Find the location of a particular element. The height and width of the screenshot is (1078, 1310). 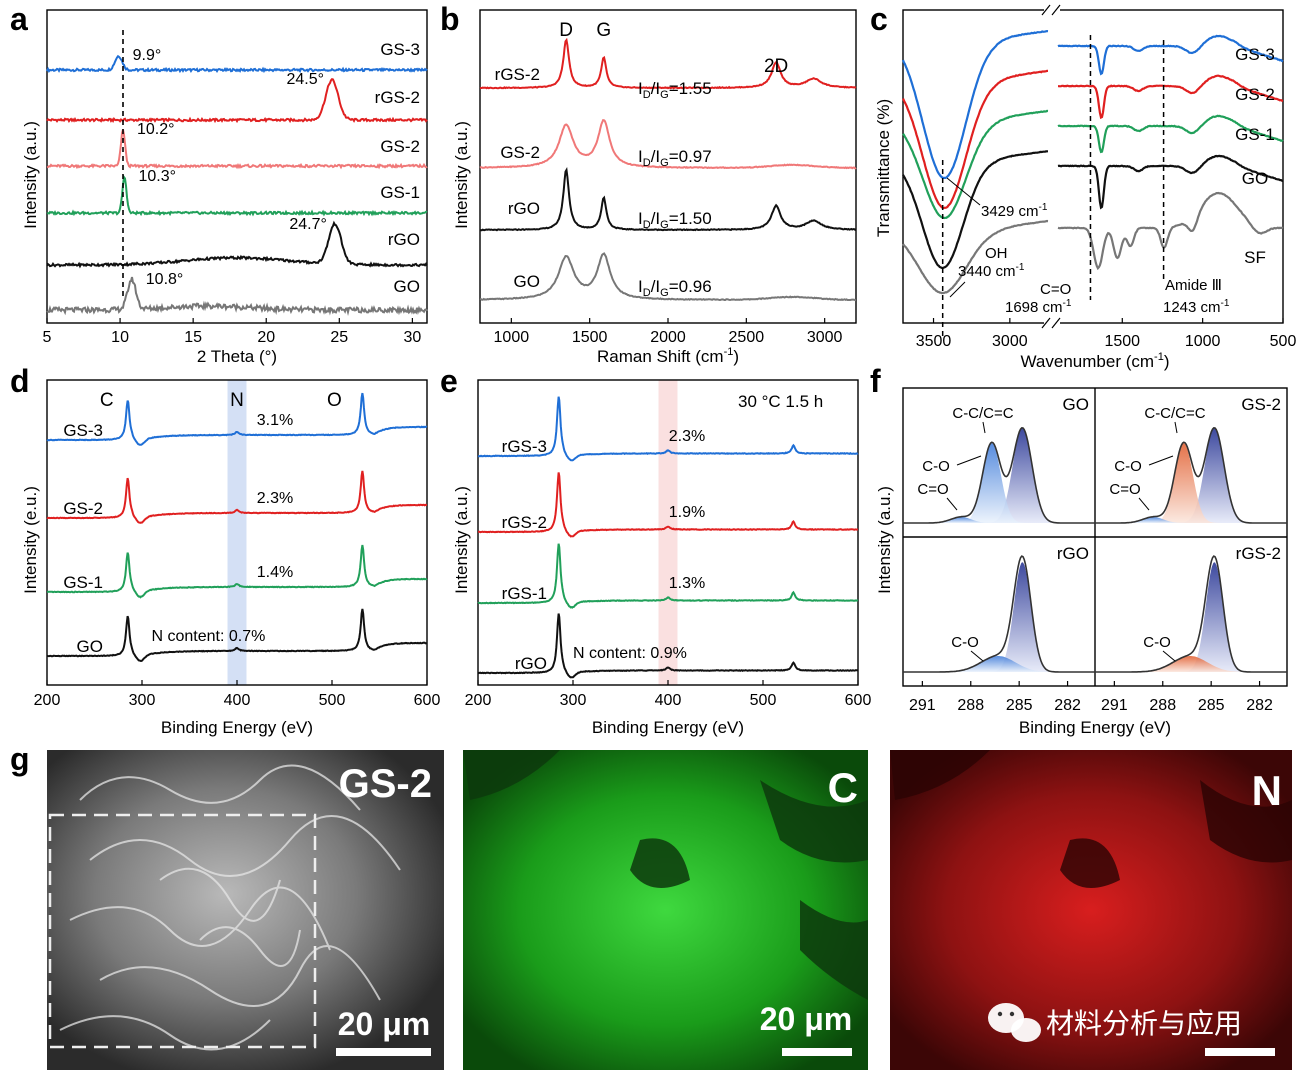

trace-go is located at coordinates (237, 635).